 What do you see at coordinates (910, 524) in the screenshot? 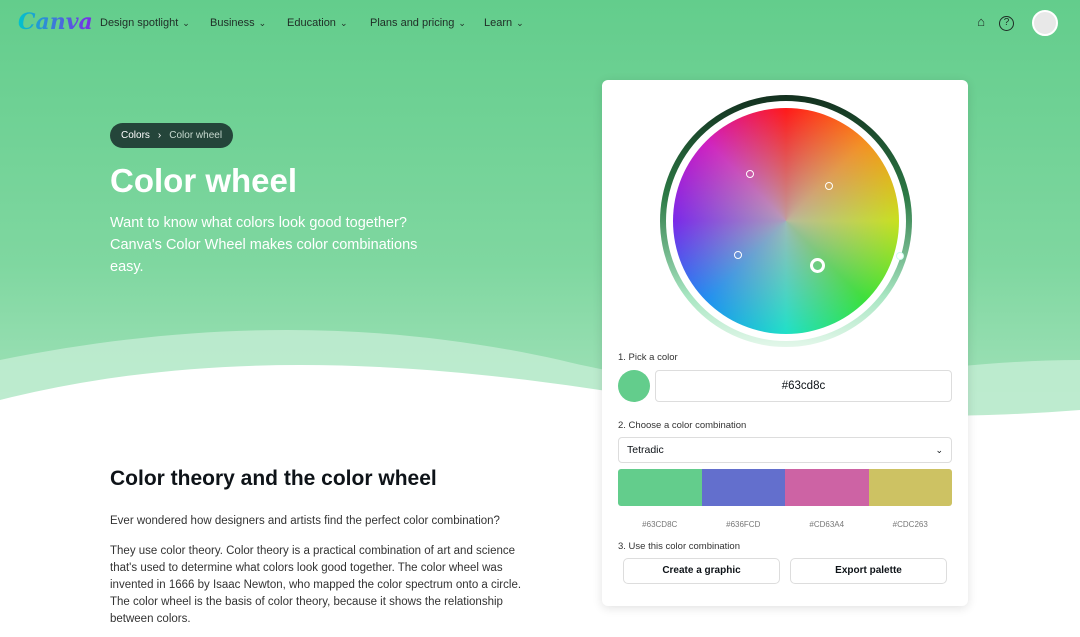
I see `palette-code: #CDC263` at bounding box center [910, 524].